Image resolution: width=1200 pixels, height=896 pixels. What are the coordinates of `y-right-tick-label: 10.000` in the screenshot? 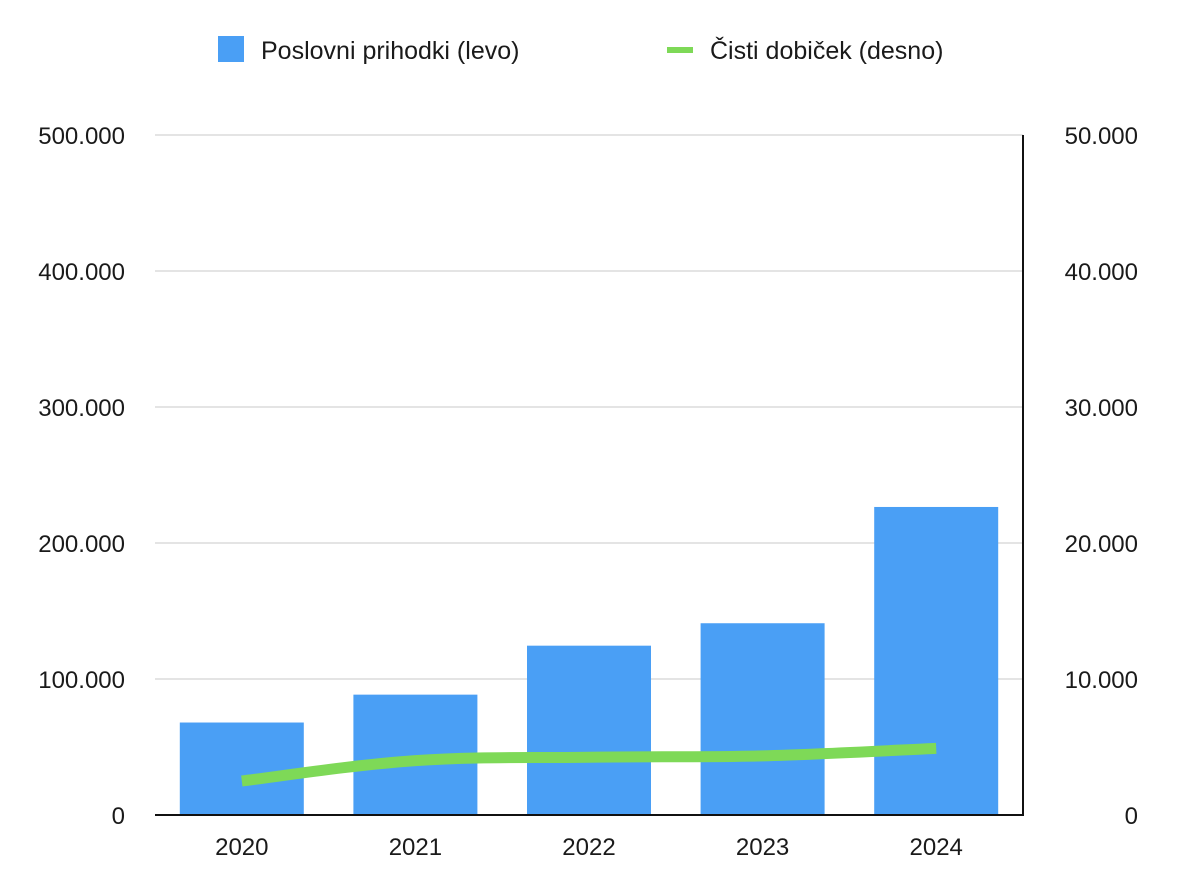 It's located at (1101, 680).